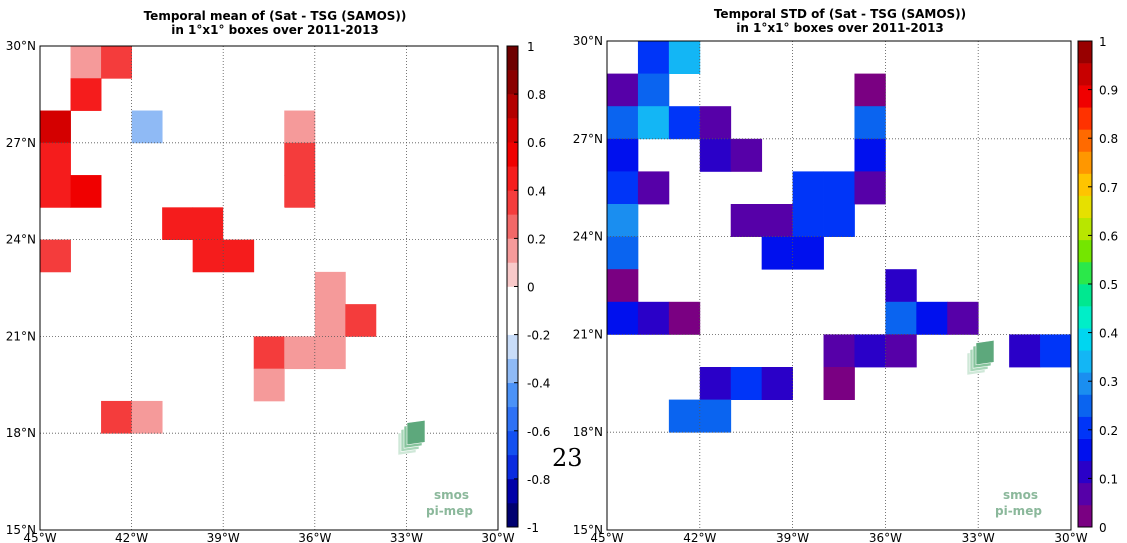  I want to click on colorbar-tick-label: 0.4, so click(1108, 334).